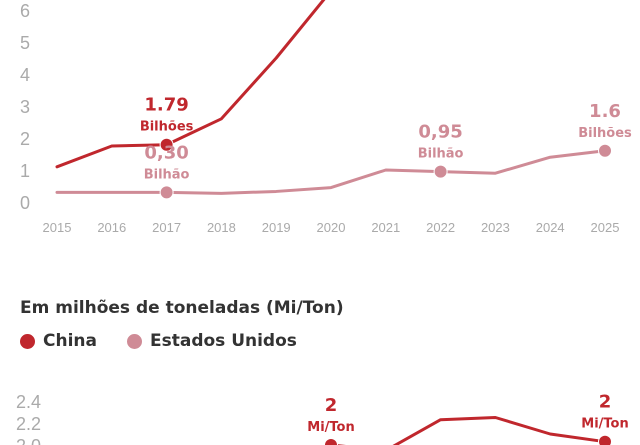  I want to click on legend: China Estados Unidos, so click(173, 341).